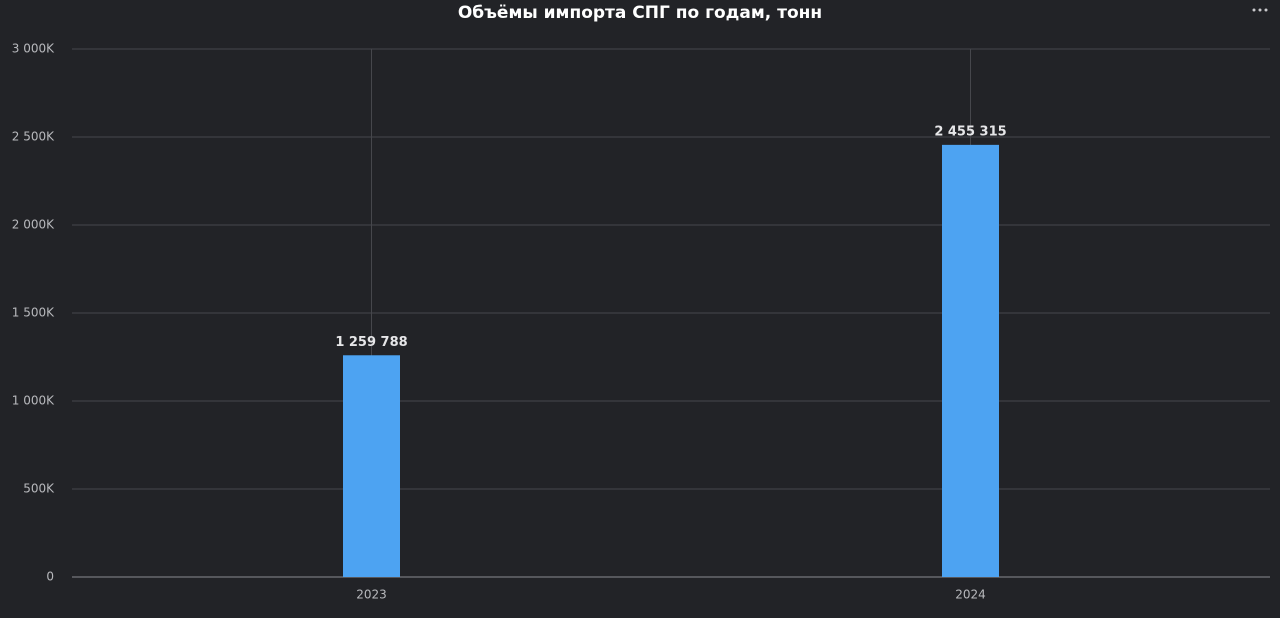 This screenshot has height=618, width=1280. I want to click on y-tick-label: 500K, so click(39, 489).